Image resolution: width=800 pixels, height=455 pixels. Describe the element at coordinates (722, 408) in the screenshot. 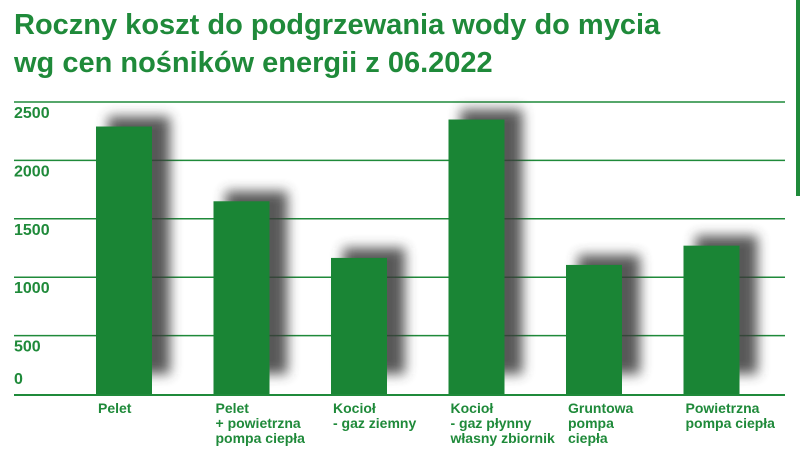

I see `x-category-label-line: Powietrzna` at that location.